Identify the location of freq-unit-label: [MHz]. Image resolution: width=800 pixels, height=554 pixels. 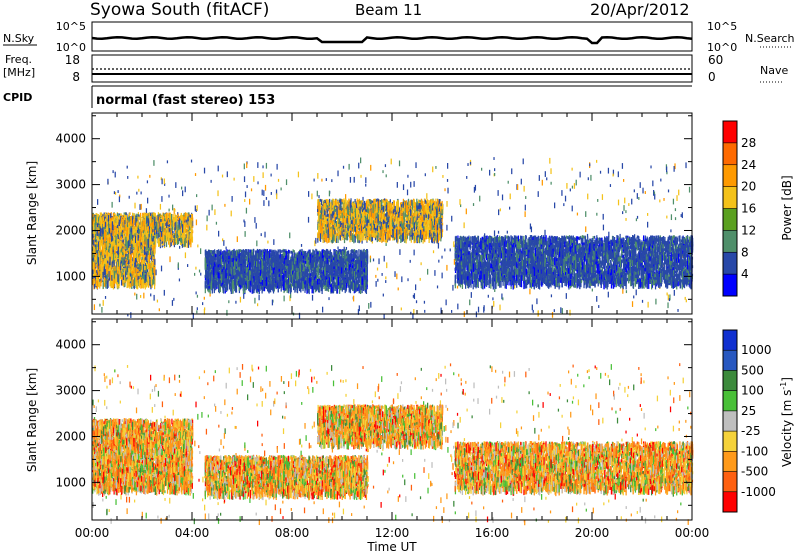
(19, 72).